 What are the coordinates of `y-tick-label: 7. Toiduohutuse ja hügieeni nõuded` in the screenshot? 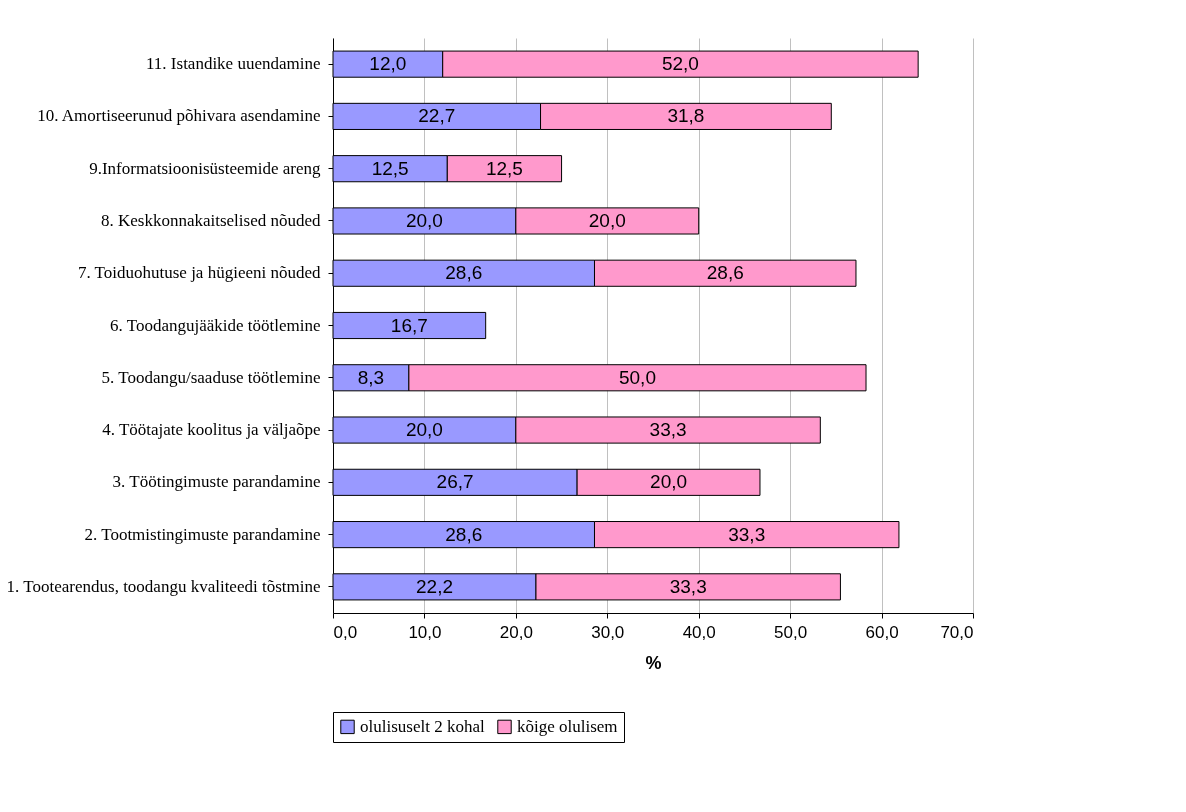 It's located at (199, 273).